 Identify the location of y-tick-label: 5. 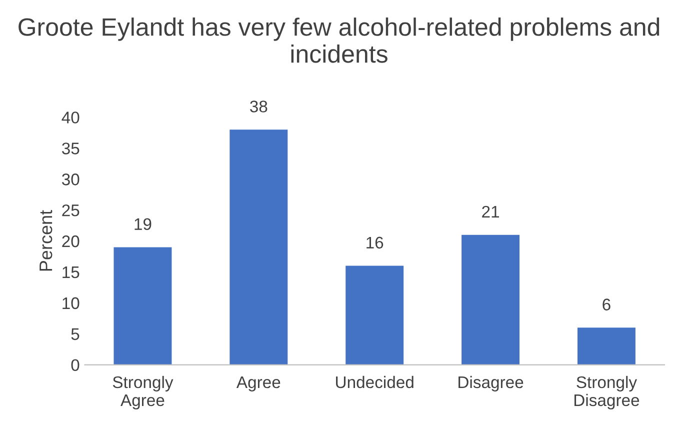
(75, 334).